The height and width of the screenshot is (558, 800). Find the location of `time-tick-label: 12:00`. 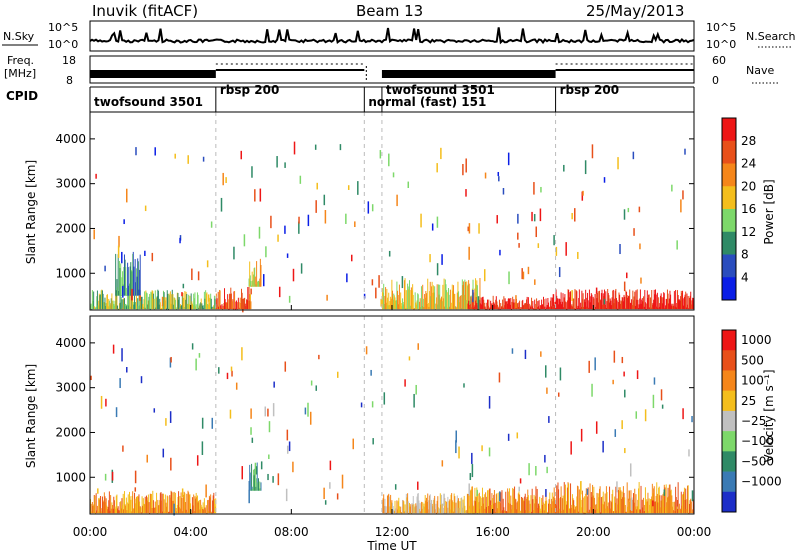

time-tick-label: 12:00 is located at coordinates (392, 532).